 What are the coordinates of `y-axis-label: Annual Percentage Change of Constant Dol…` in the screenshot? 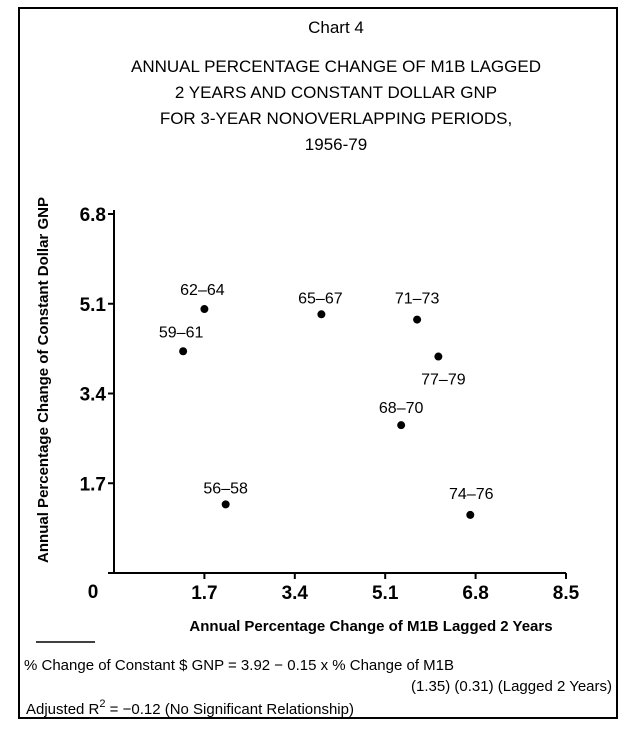 It's located at (43, 380).